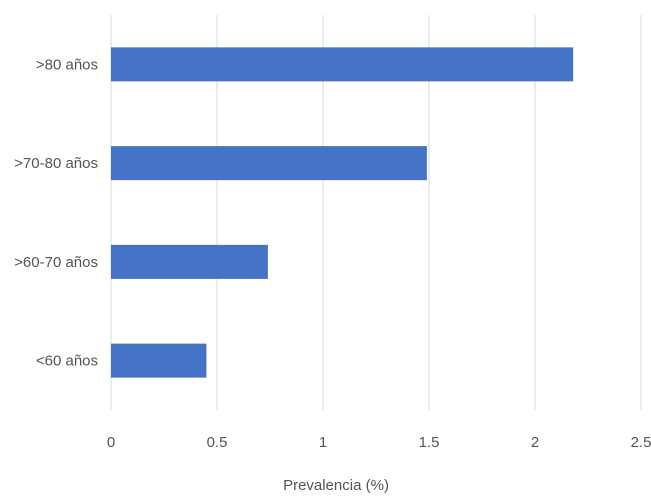 The height and width of the screenshot is (498, 651). What do you see at coordinates (429, 442) in the screenshot?
I see `x-tick-label: 1.5` at bounding box center [429, 442].